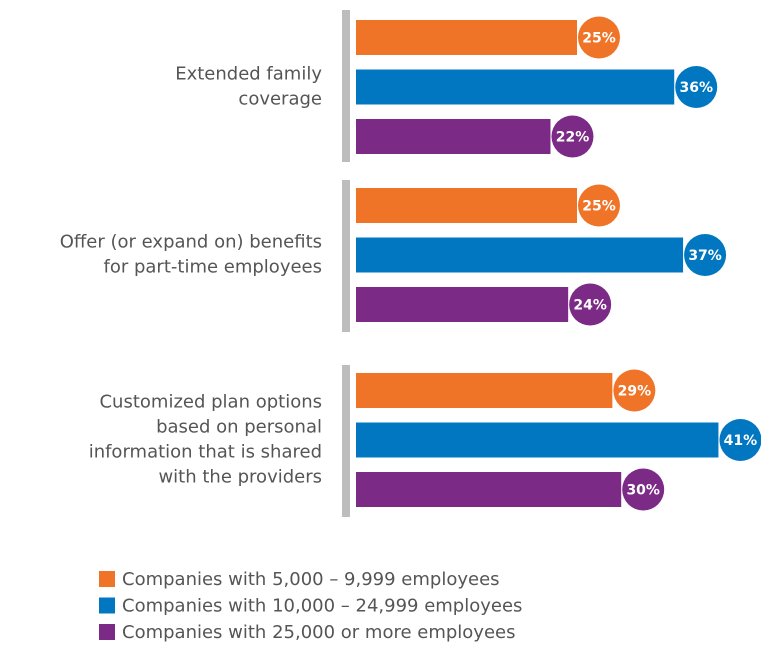 The height and width of the screenshot is (654, 761). Describe the element at coordinates (280, 99) in the screenshot. I see `category-label: coverage` at that location.